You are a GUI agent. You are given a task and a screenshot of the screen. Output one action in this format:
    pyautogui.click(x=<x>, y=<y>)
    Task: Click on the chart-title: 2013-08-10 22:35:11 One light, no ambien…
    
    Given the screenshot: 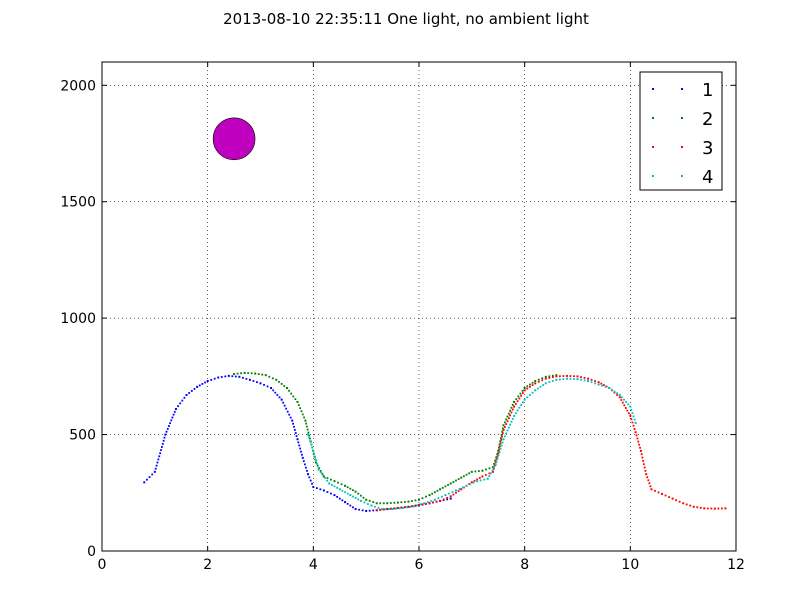 What is the action you would take?
    pyautogui.click(x=406, y=19)
    